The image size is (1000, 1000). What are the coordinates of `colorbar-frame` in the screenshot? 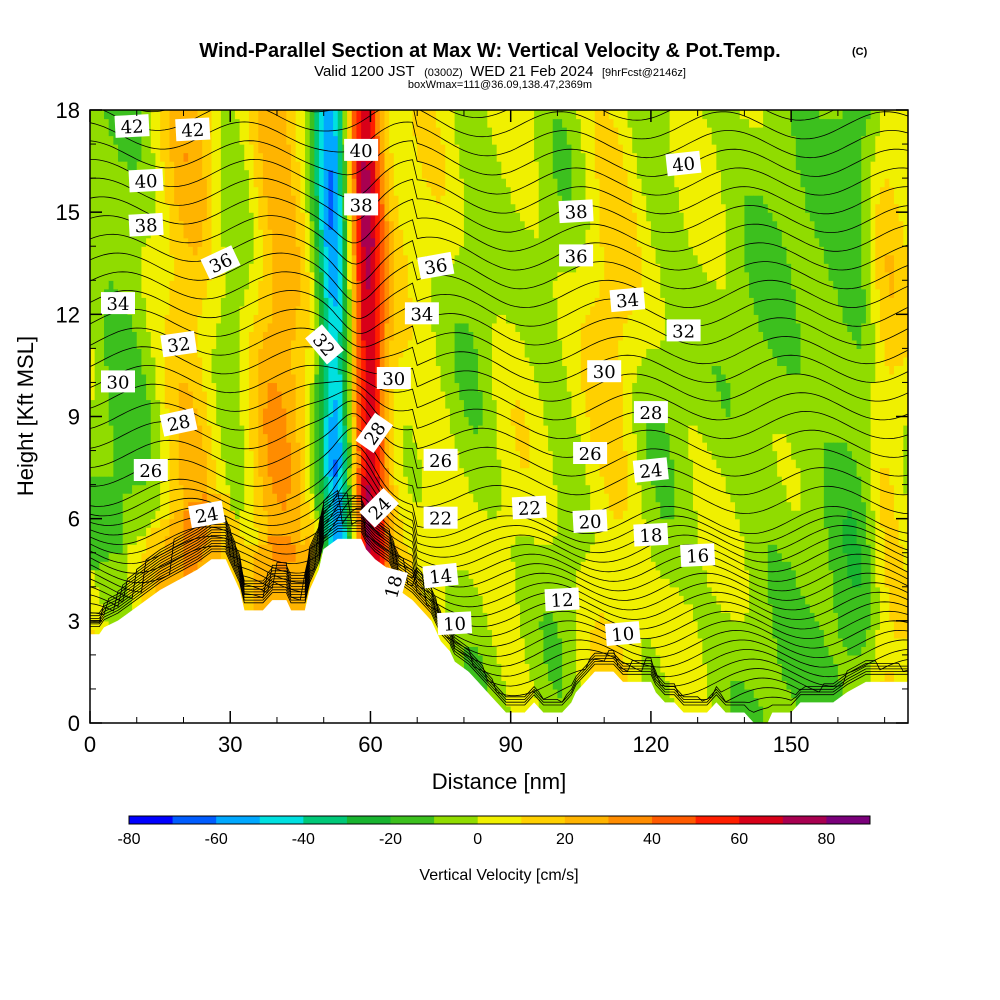 It's located at (499, 820).